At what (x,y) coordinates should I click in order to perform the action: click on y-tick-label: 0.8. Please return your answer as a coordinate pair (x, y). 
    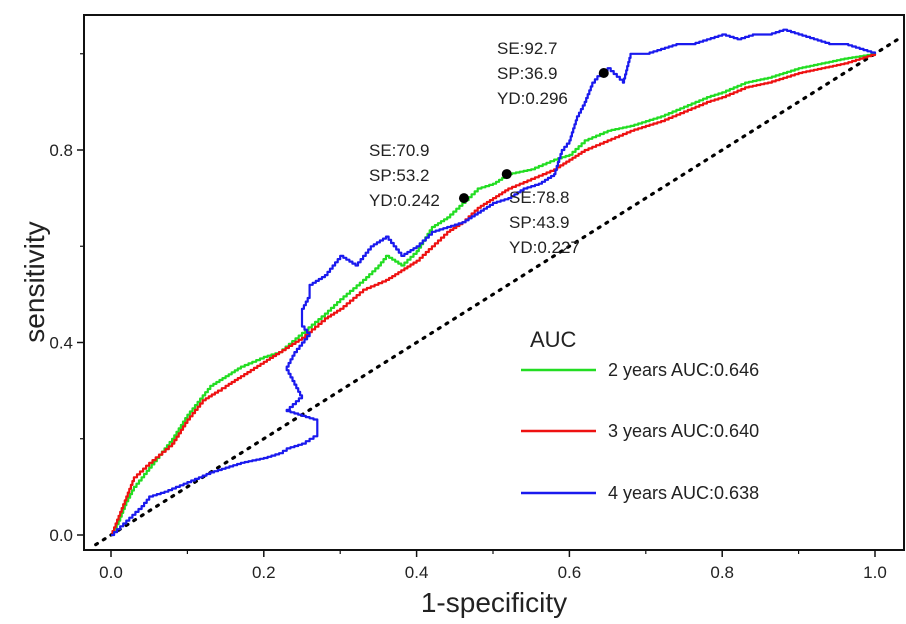
    Looking at the image, I should click on (61, 150).